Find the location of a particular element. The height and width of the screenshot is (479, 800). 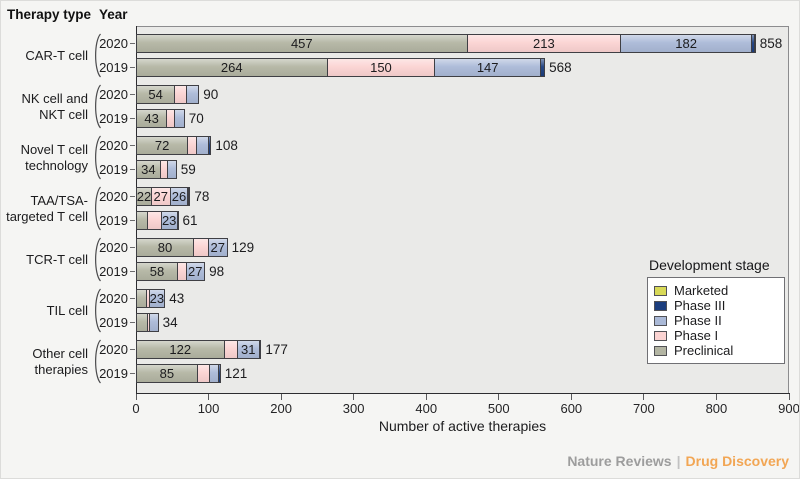

header-therapy-type: Therapy type is located at coordinates (49, 14).